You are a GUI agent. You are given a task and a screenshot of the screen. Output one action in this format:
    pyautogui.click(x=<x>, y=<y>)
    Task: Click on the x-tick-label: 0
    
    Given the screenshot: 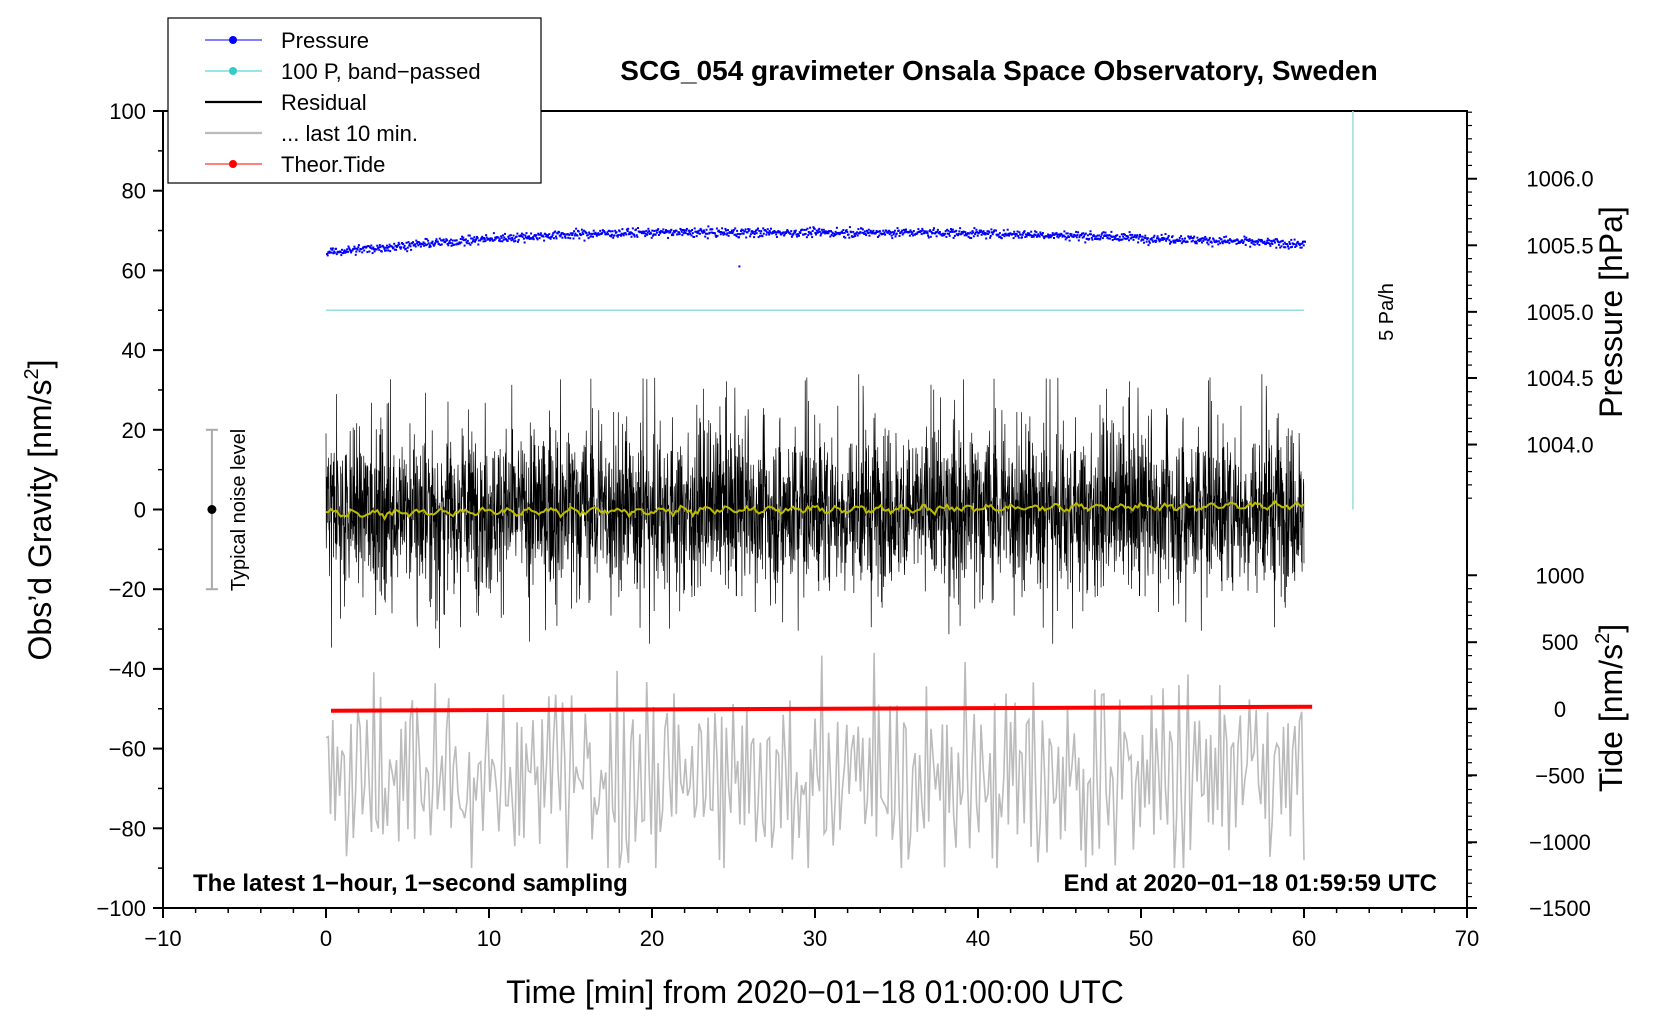 What is the action you would take?
    pyautogui.click(x=326, y=938)
    